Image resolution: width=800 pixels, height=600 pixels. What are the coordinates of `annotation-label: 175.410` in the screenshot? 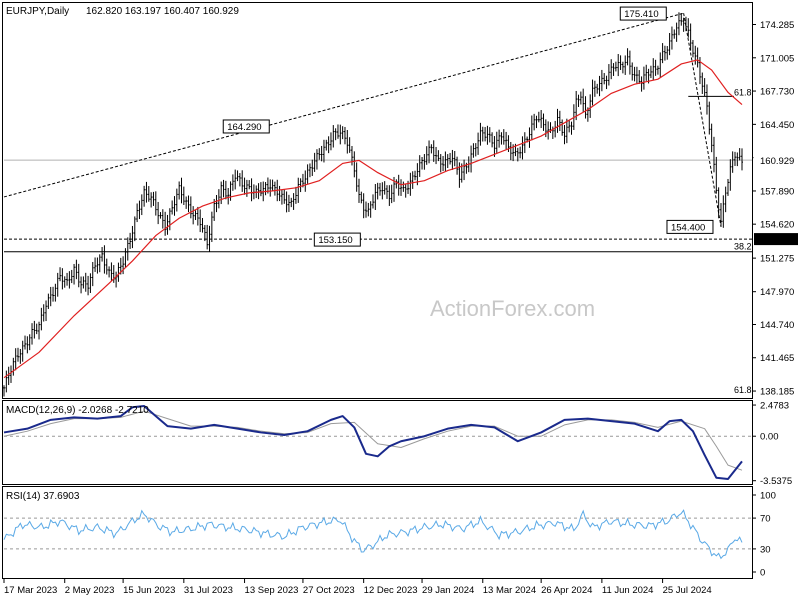 It's located at (641, 14).